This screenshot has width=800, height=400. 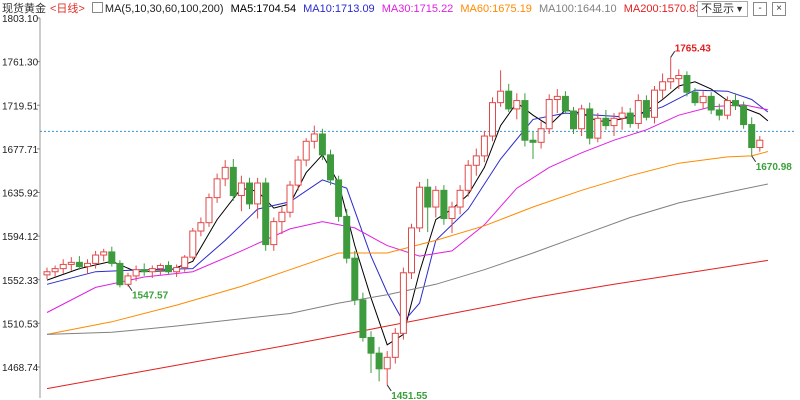 I want to click on instrument-title: 现货黄金, so click(x=24, y=9).